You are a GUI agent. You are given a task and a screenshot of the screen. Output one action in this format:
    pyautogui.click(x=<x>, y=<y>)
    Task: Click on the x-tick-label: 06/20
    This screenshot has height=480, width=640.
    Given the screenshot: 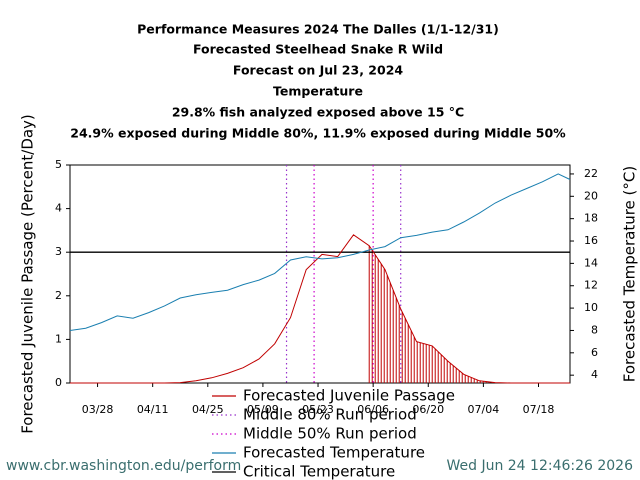 What is the action you would take?
    pyautogui.click(x=428, y=409)
    